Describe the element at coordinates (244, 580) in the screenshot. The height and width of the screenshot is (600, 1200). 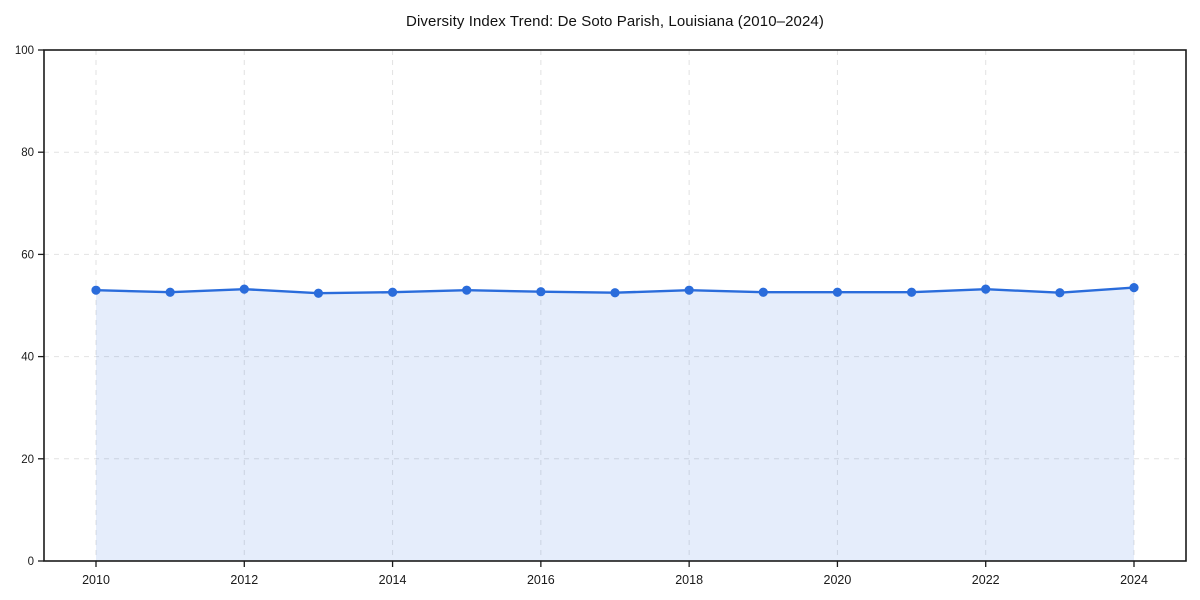
I see `x-tick-label-2012: 2012` at that location.